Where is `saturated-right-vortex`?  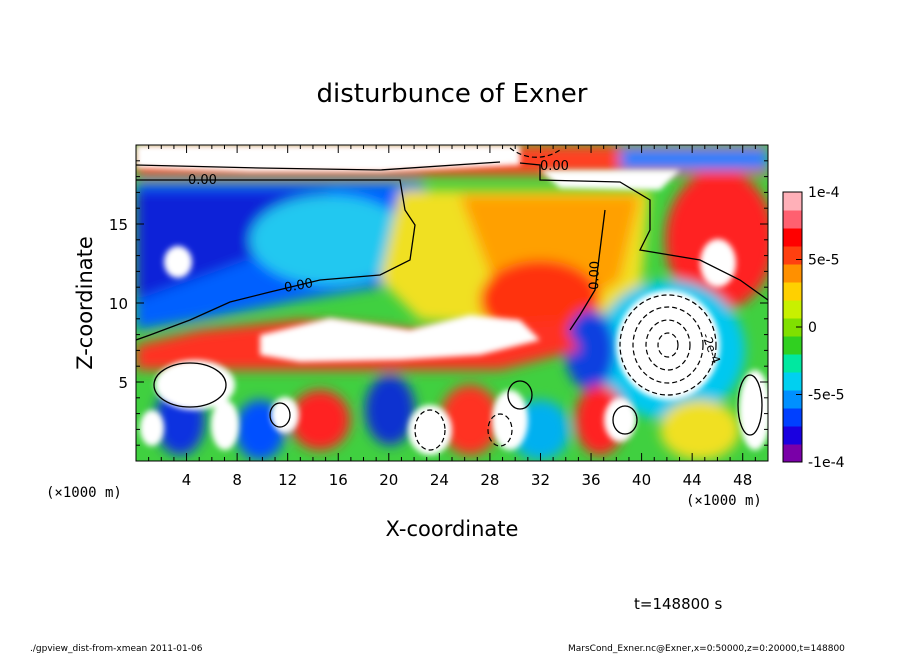
saturated-right-vortex is located at coordinates (668, 345).